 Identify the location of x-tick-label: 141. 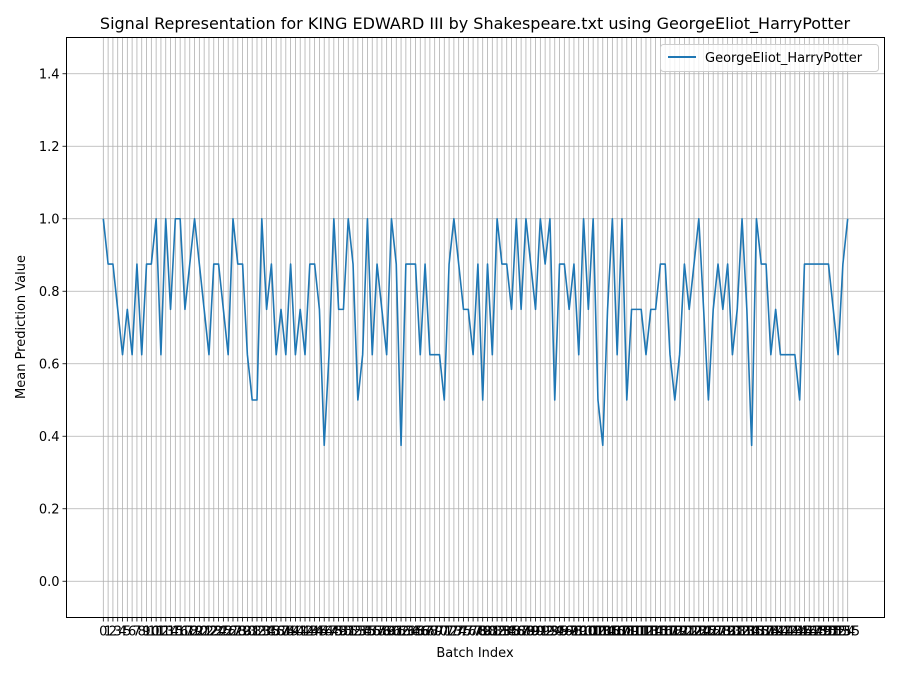
(780, 632).